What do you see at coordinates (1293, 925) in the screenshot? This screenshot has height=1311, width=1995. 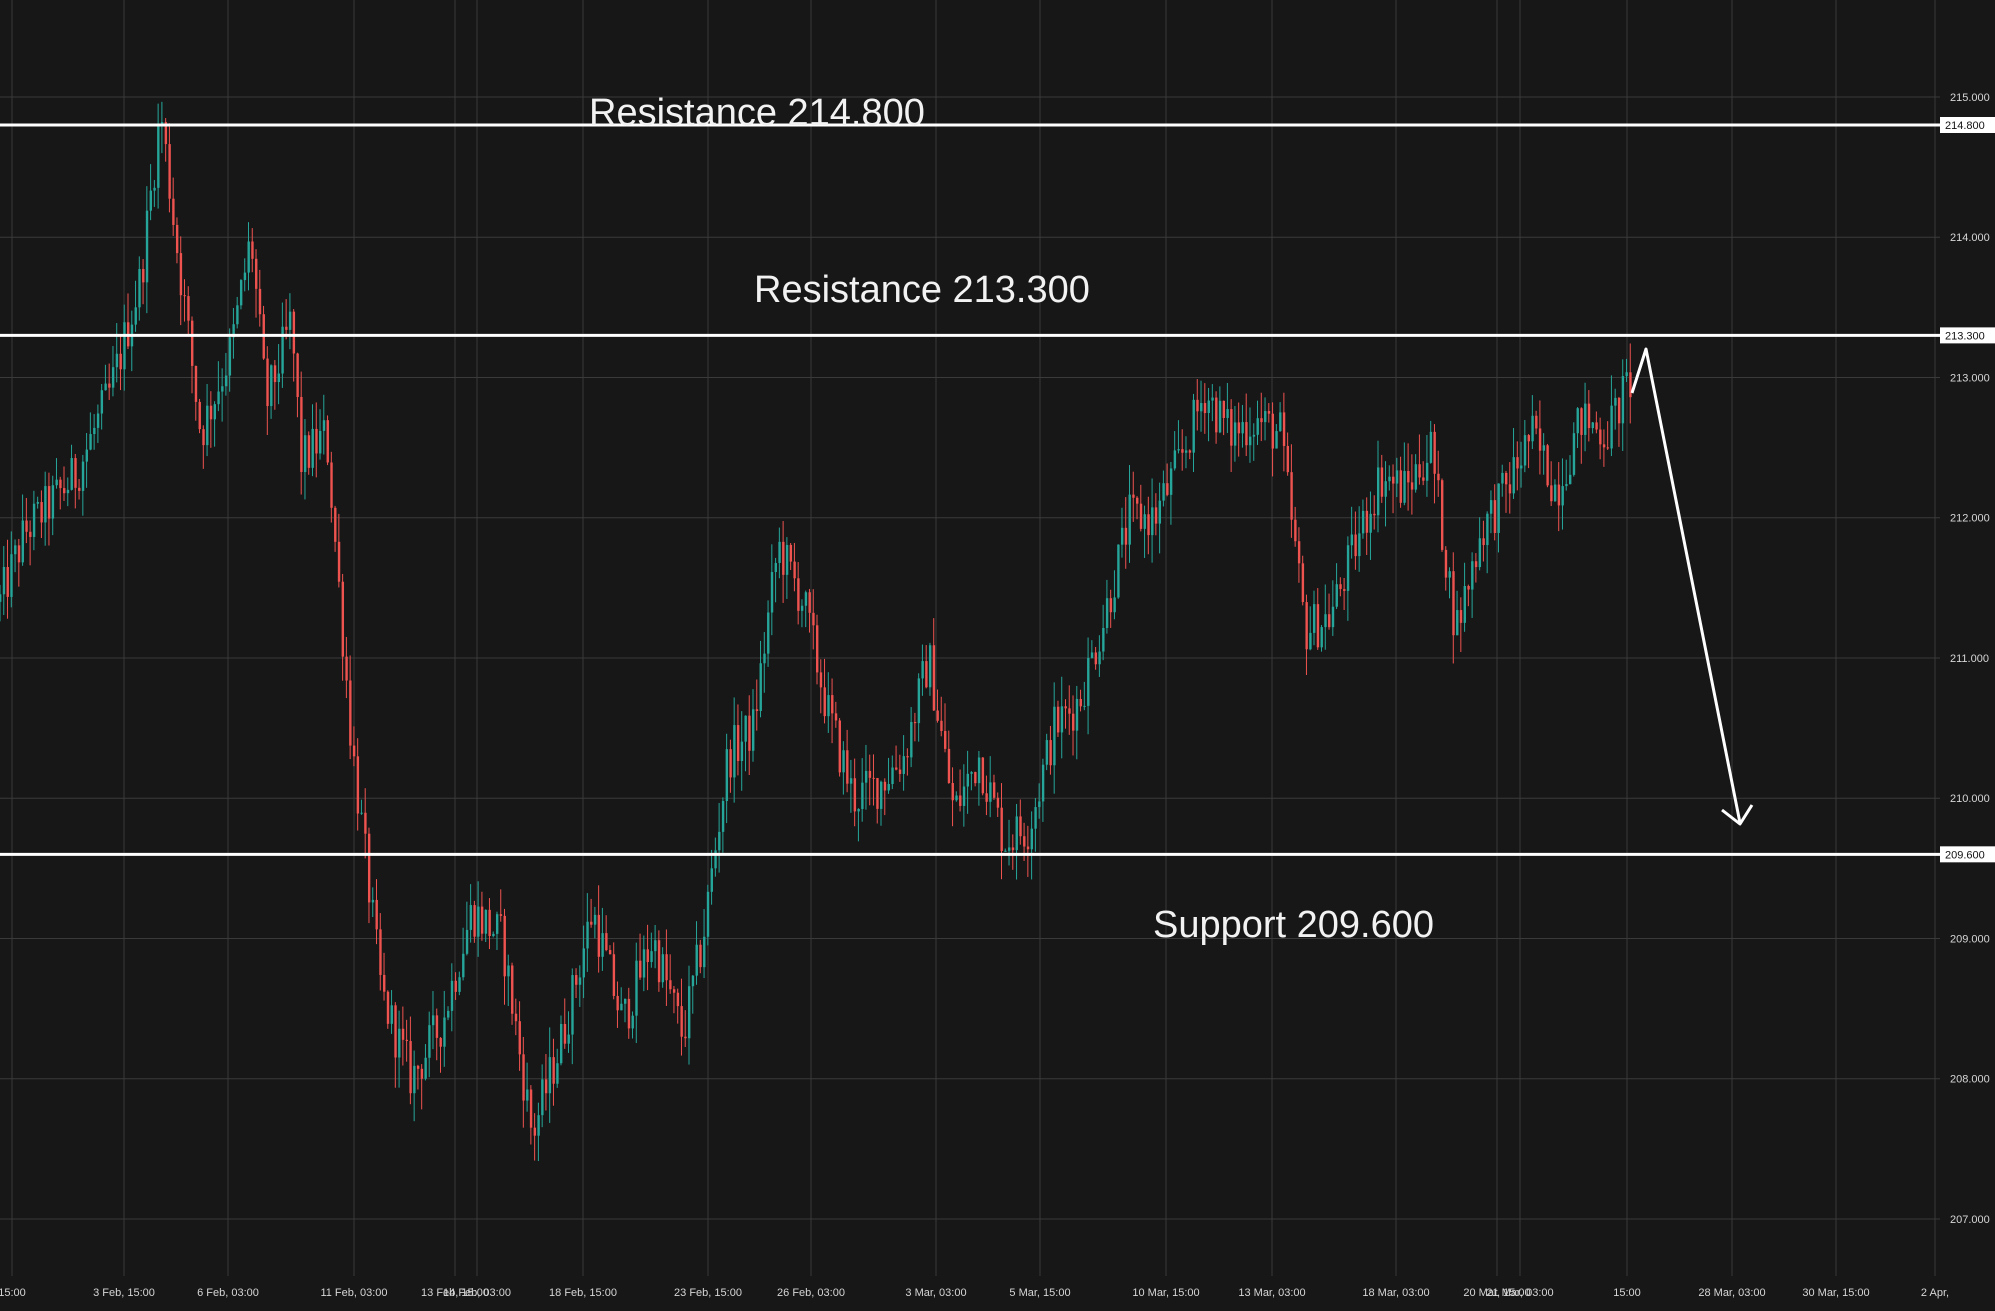 I see `support-209-label: Support 209.600` at bounding box center [1293, 925].